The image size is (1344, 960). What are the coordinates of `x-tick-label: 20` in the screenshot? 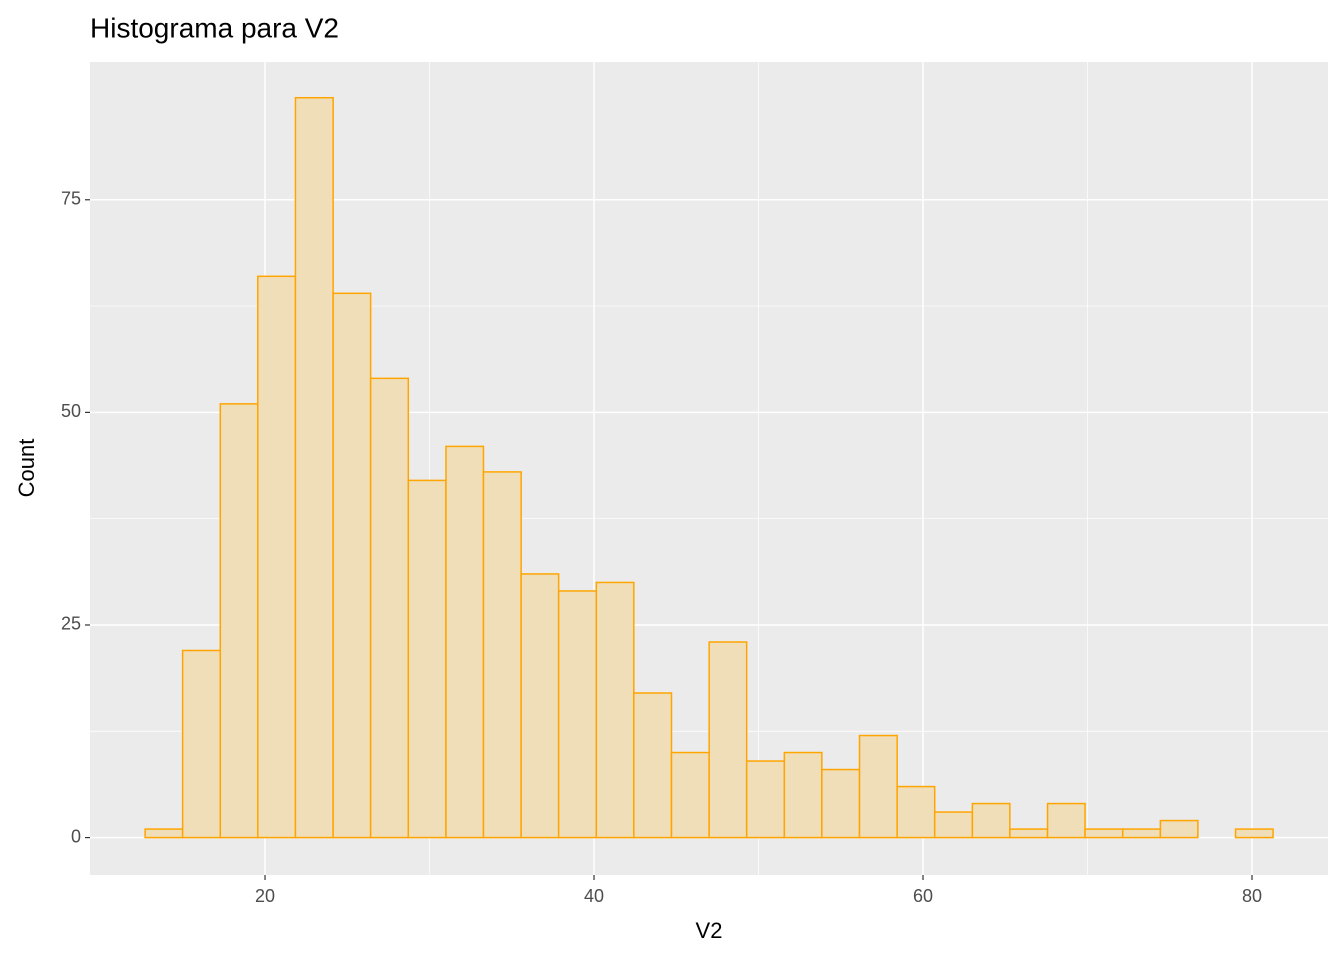 It's located at (265, 896).